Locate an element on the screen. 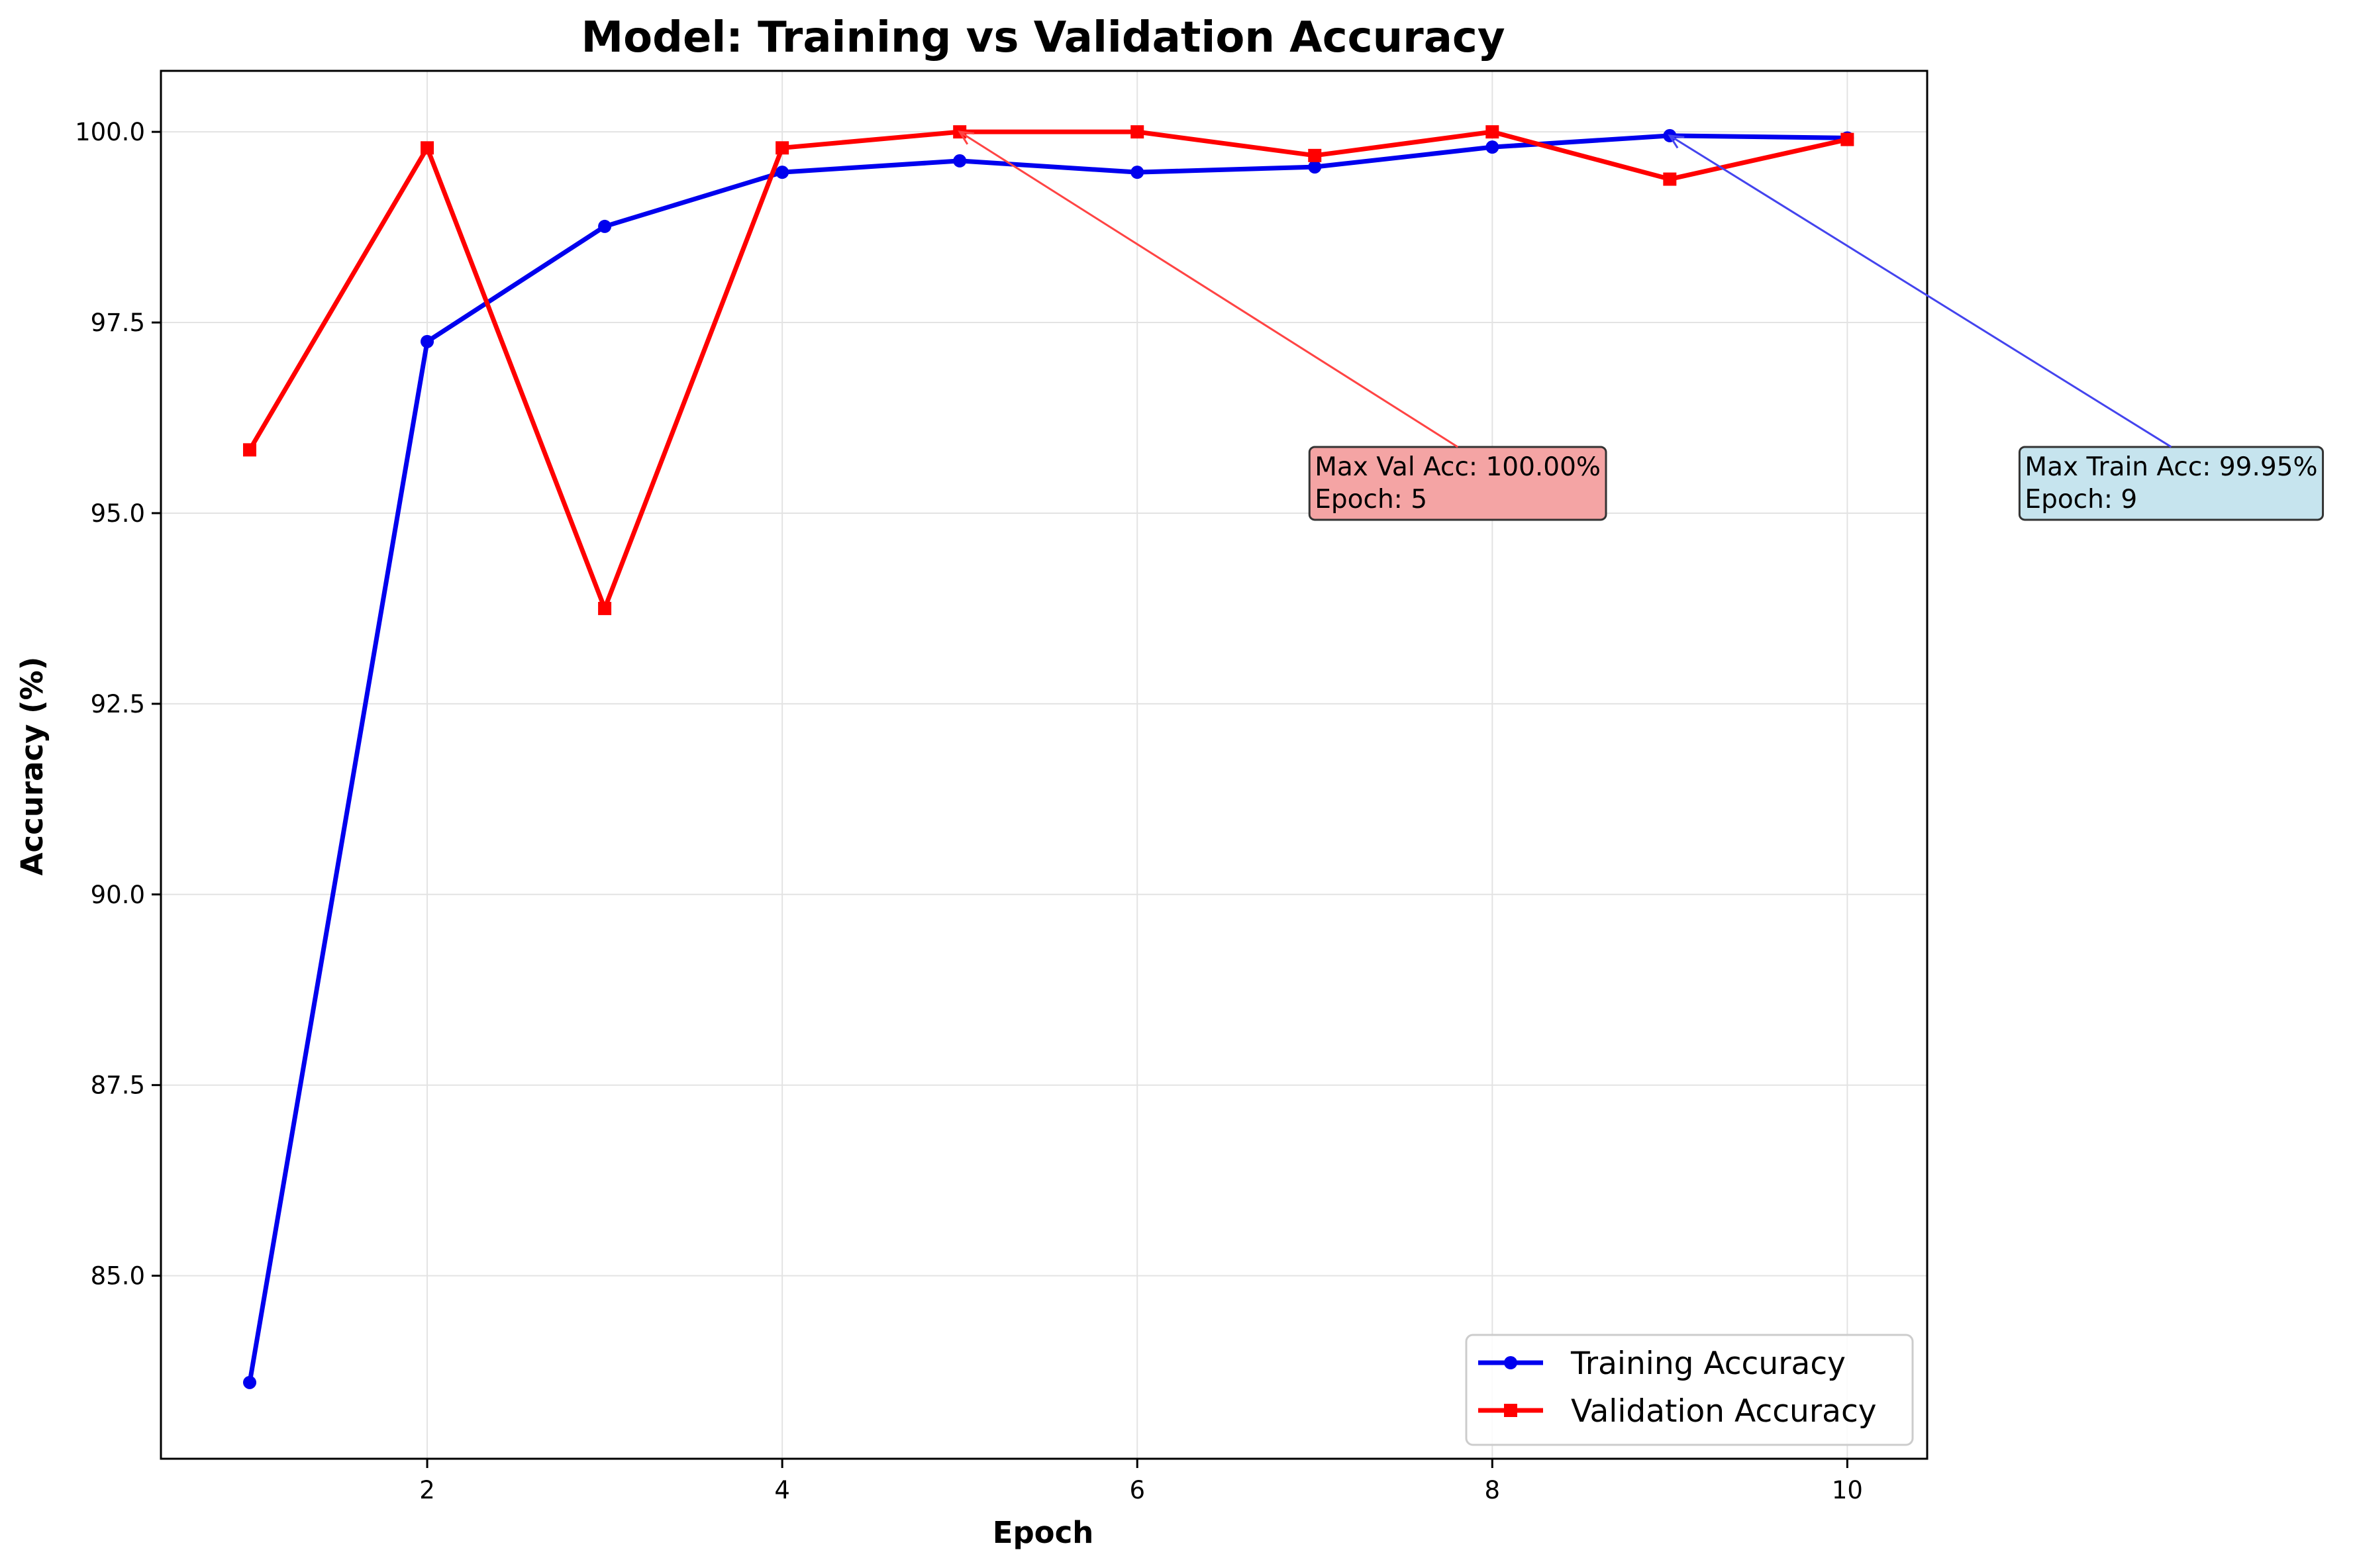 The image size is (2355, 1568). annotation-text: Epoch: 9 is located at coordinates (2081, 499).